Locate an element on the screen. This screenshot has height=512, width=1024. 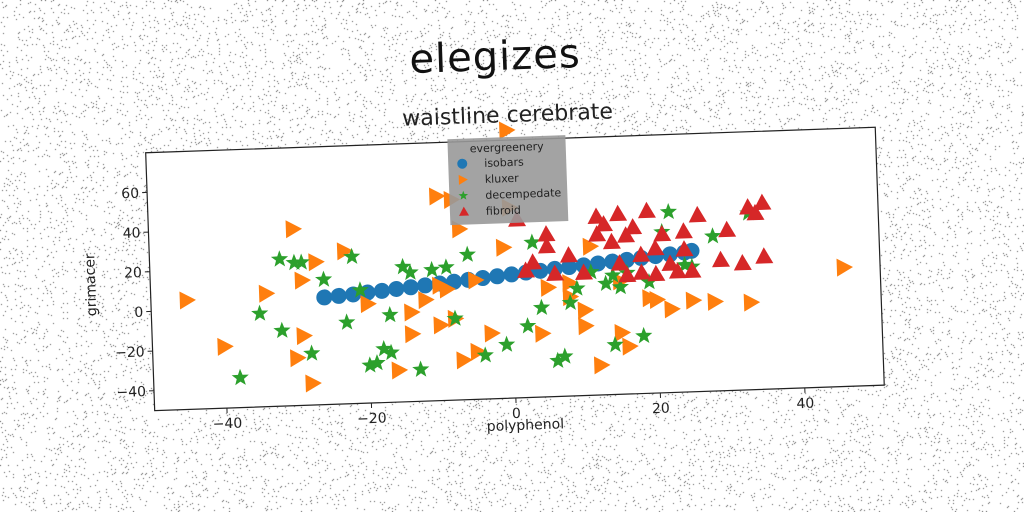
y-tick-label: −20 is located at coordinates (130, 352).